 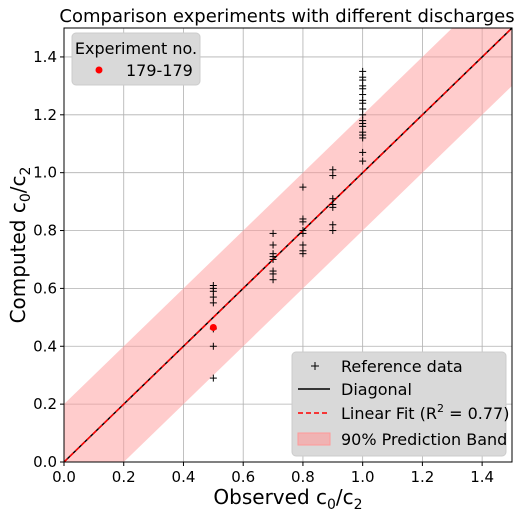 I want to click on y-tick-label: 0.2, so click(x=45, y=404).